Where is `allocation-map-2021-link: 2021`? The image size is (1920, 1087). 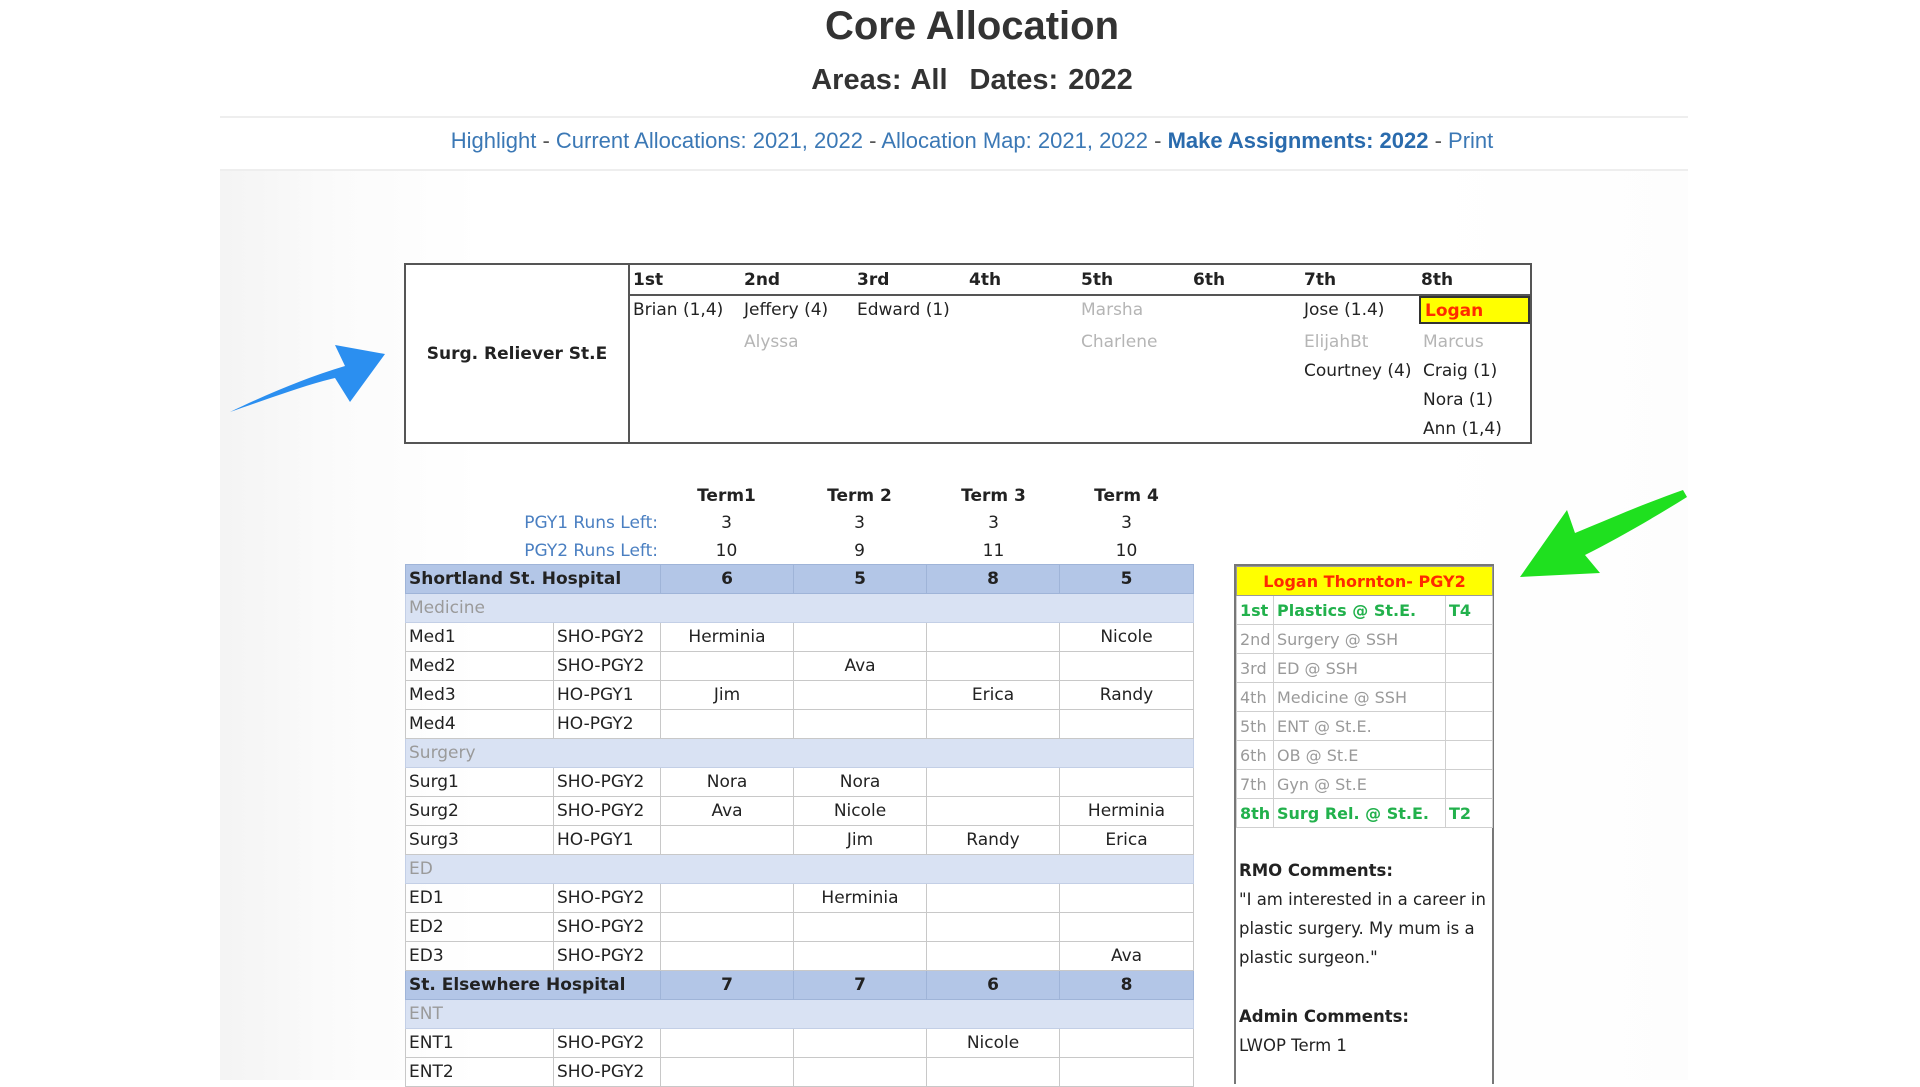 allocation-map-2021-link: 2021 is located at coordinates (1062, 140).